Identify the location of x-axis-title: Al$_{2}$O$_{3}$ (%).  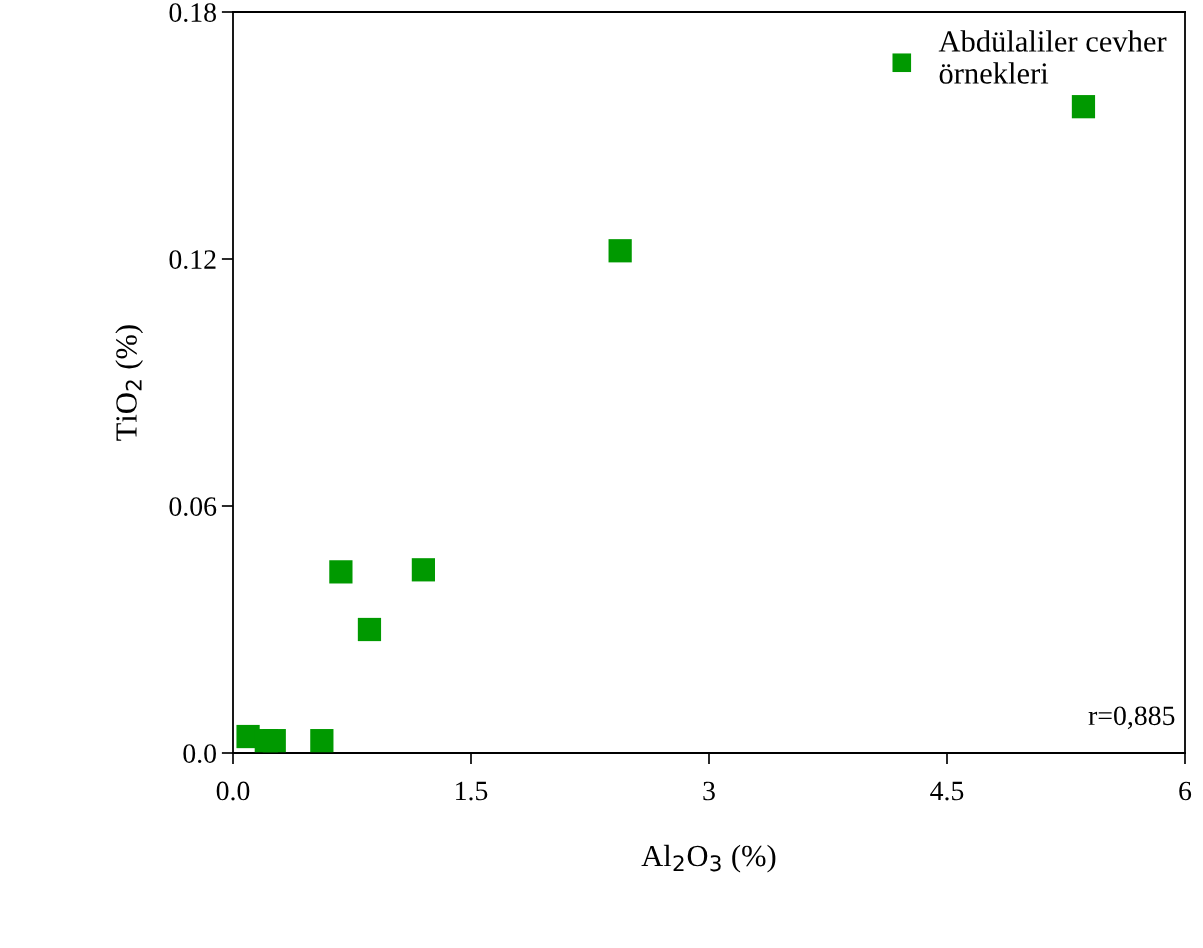
(708, 858).